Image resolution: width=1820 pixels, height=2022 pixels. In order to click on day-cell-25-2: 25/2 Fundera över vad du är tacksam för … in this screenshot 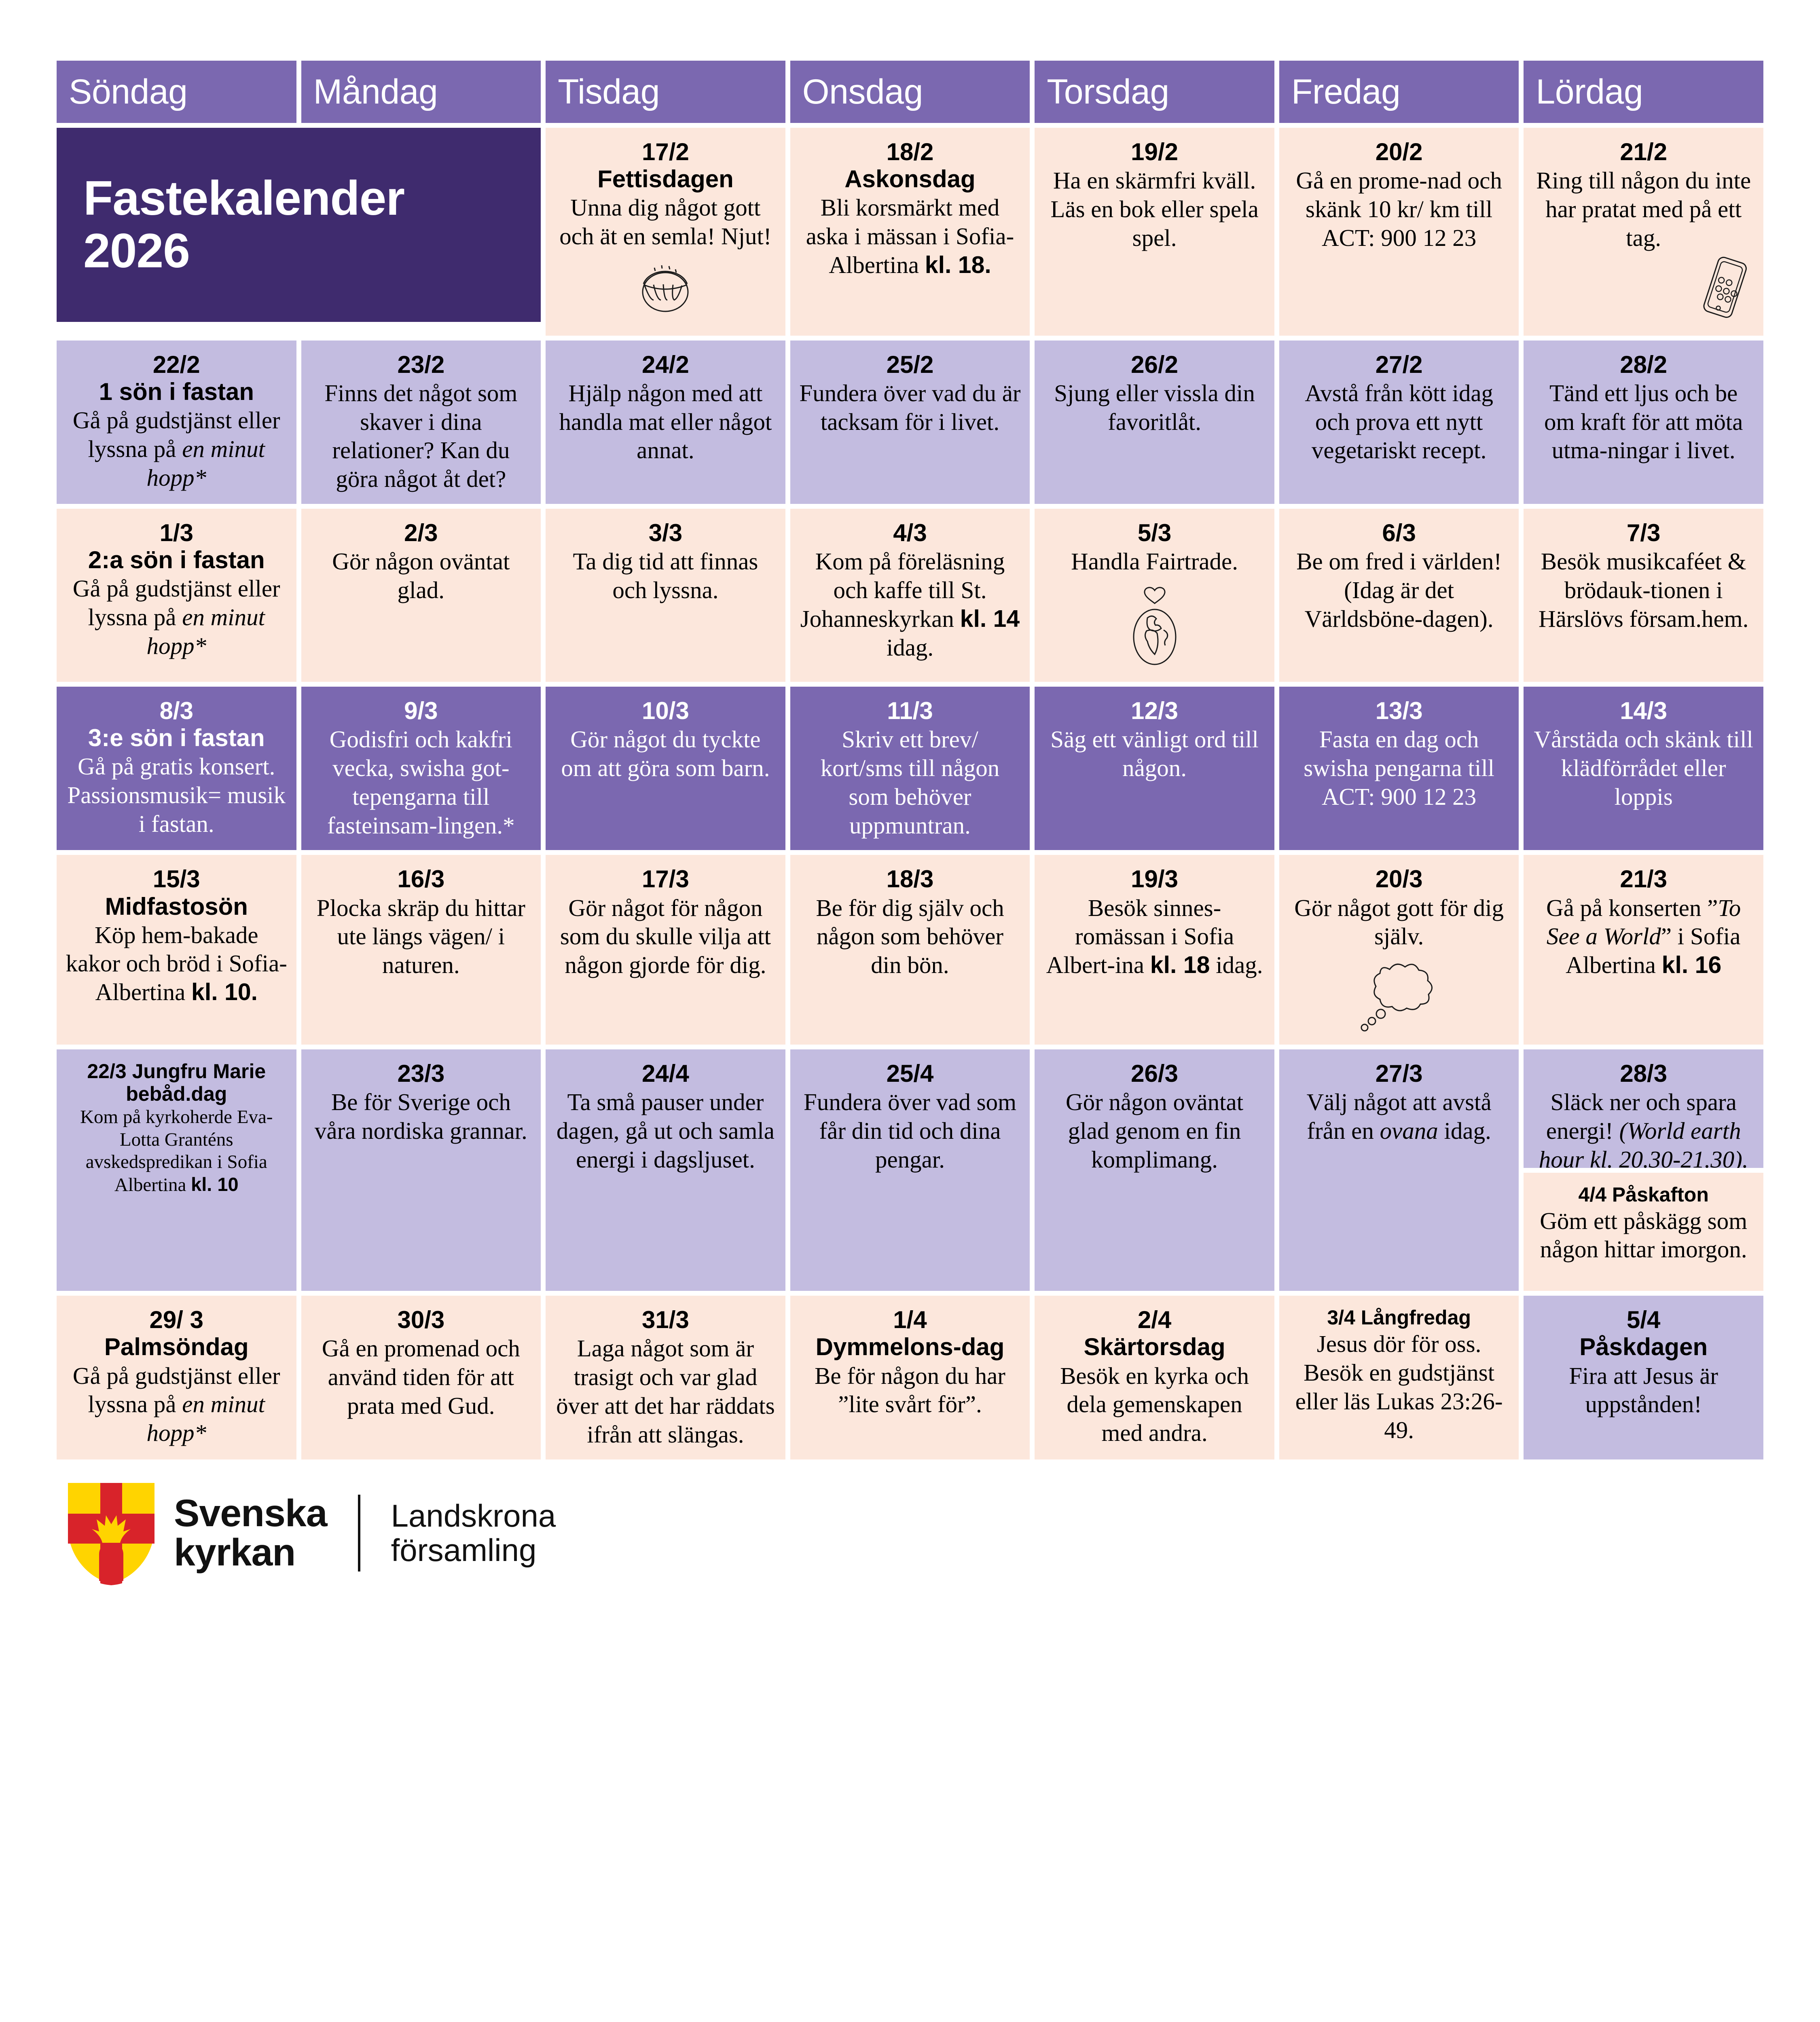, I will do `click(910, 422)`.